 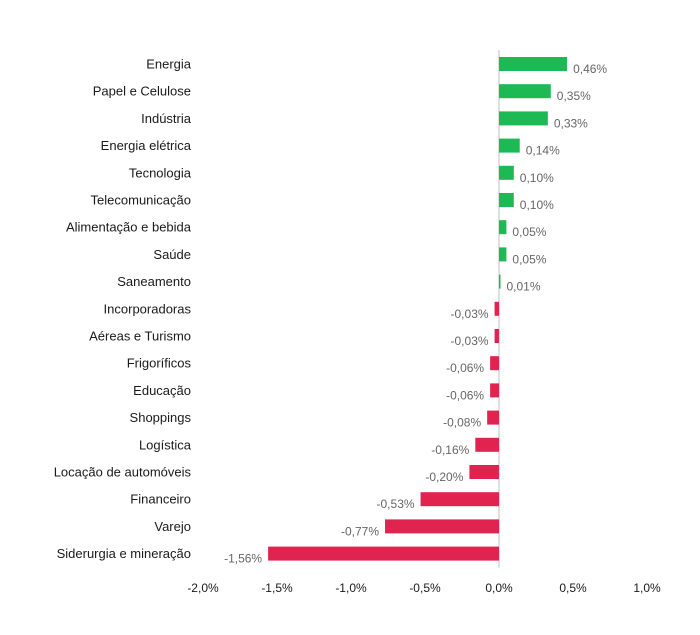 I want to click on category-label: Locação de automóveis, so click(x=123, y=472).